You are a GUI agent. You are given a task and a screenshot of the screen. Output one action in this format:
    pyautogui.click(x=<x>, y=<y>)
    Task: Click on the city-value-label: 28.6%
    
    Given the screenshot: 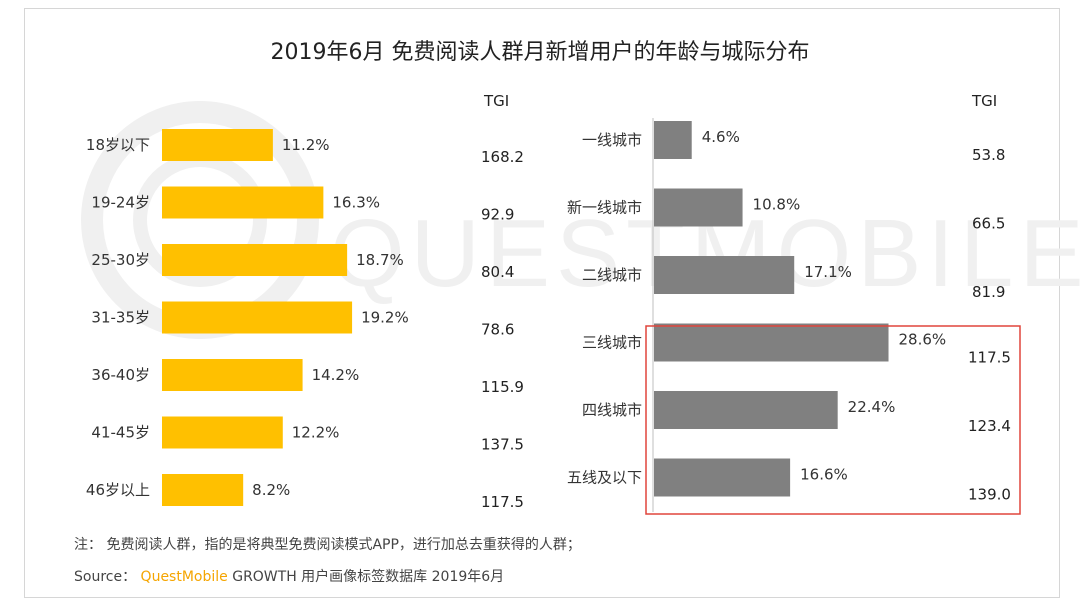 What is the action you would take?
    pyautogui.click(x=923, y=340)
    